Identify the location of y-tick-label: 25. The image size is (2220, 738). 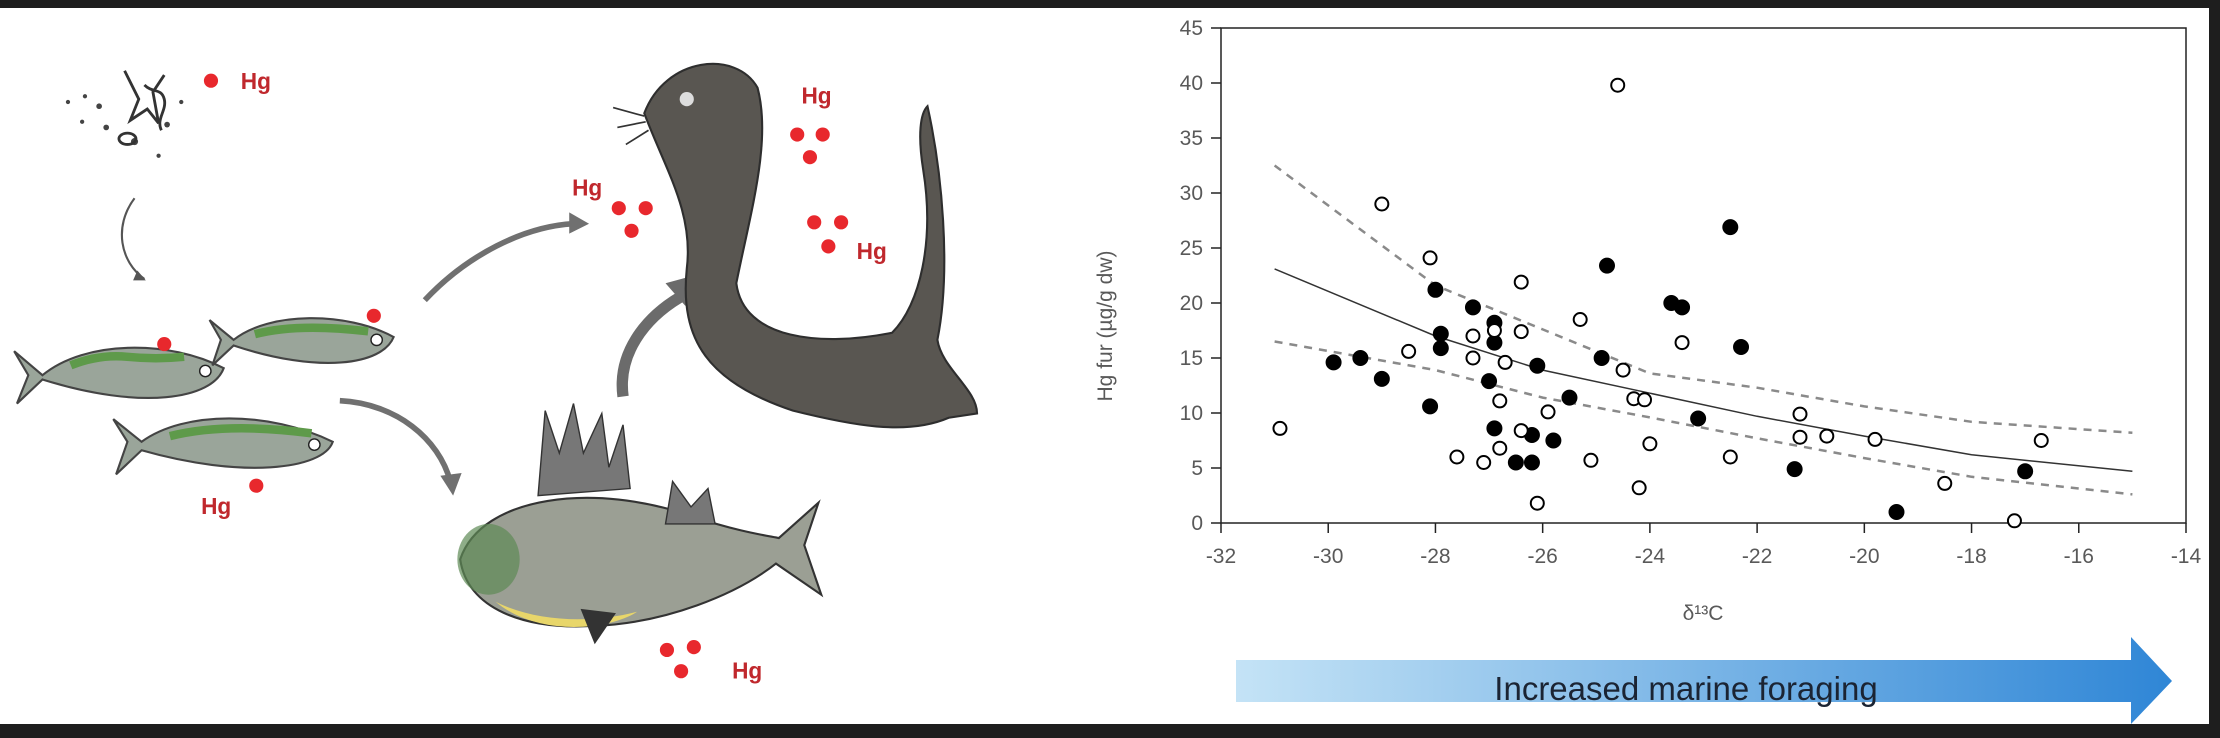
(1191, 248).